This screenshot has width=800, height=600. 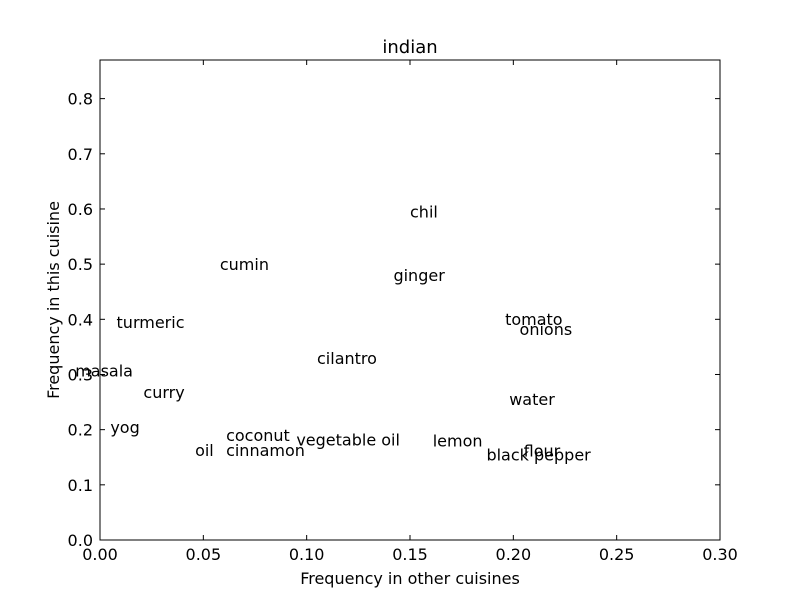 What do you see at coordinates (204, 450) in the screenshot?
I see `point-label-oil: oil` at bounding box center [204, 450].